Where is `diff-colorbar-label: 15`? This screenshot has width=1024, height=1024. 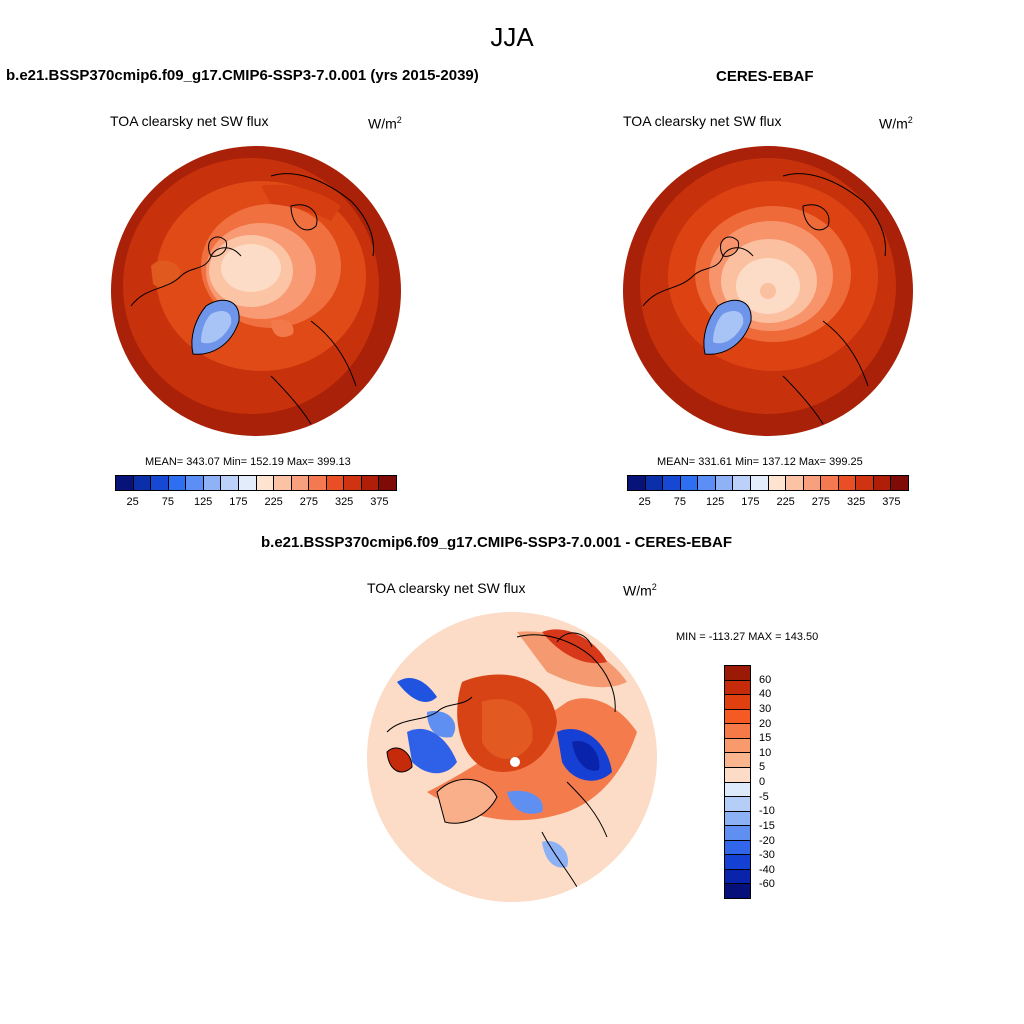 diff-colorbar-label: 15 is located at coordinates (765, 738).